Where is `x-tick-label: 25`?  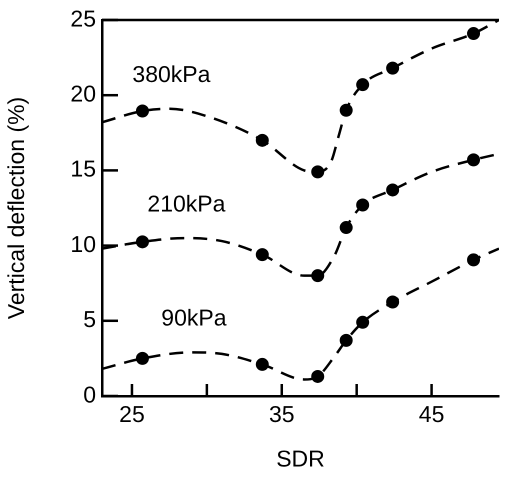
x-tick-label: 25 is located at coordinates (132, 414).